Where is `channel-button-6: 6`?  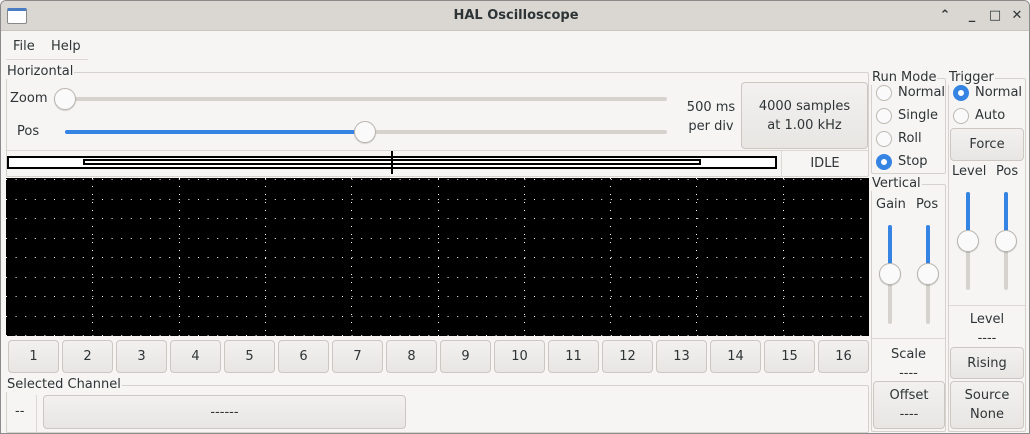
channel-button-6: 6 is located at coordinates (303, 356).